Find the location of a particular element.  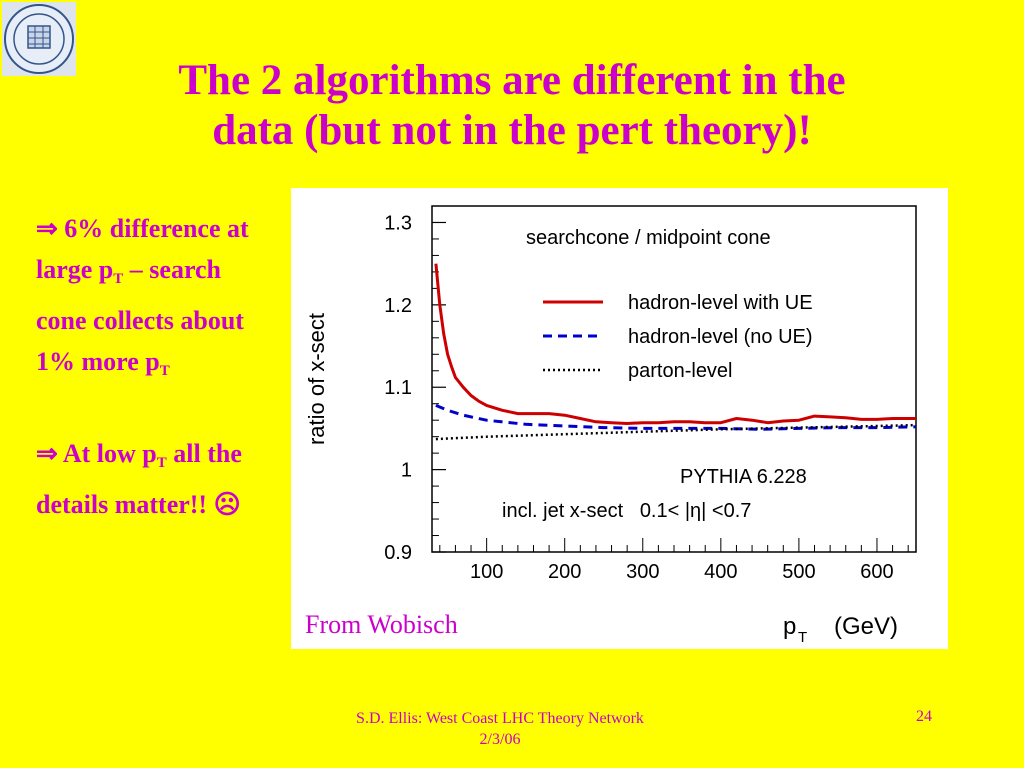

legend-label: hadron-level (no UE) is located at coordinates (720, 337).